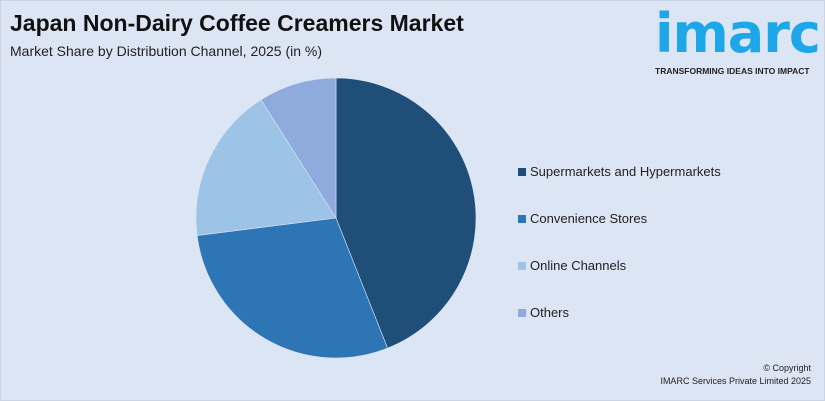 This screenshot has height=401, width=825. What do you see at coordinates (732, 71) in the screenshot?
I see `logo-tagline: TRANSFORMING IDEAS INTO IMPACT` at bounding box center [732, 71].